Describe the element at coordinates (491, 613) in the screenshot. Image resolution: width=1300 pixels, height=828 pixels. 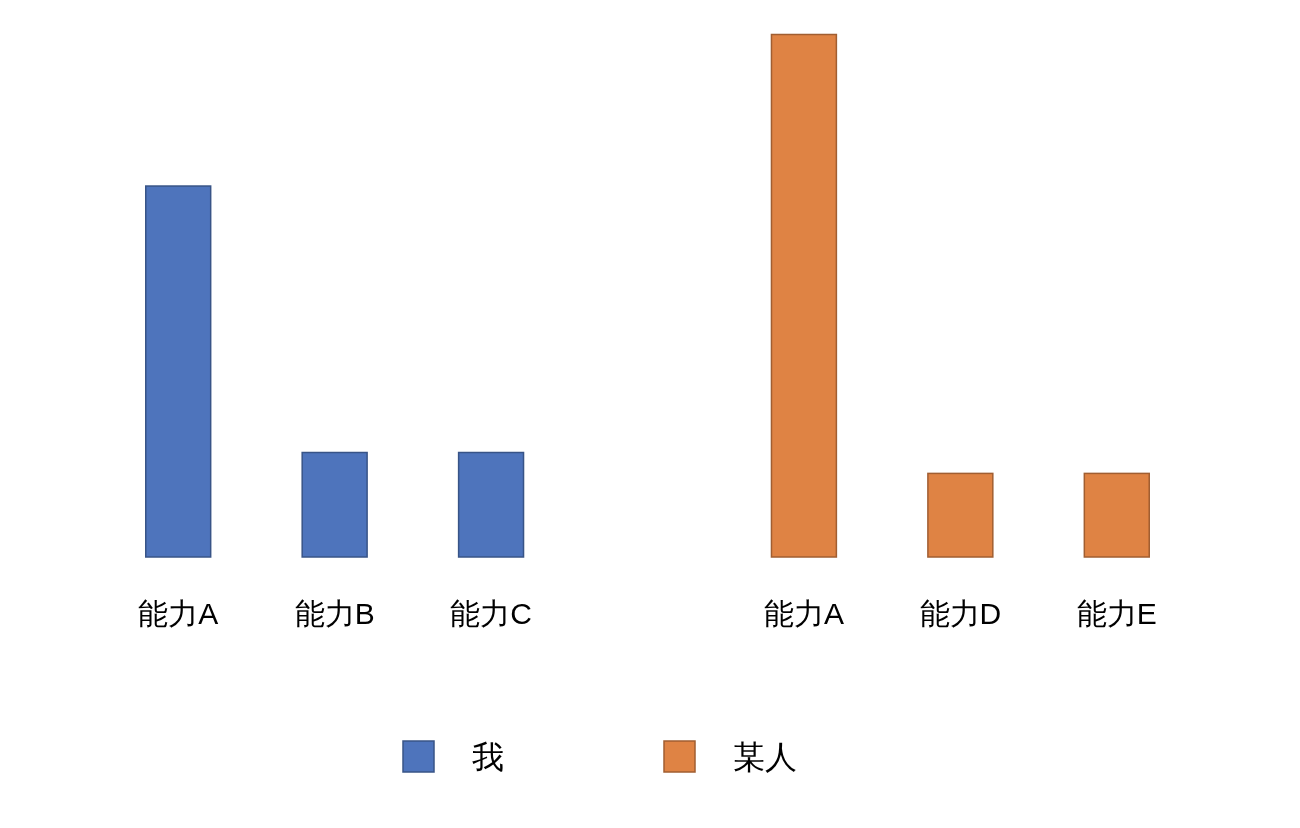
I see `x-tick-label: 能力C` at that location.